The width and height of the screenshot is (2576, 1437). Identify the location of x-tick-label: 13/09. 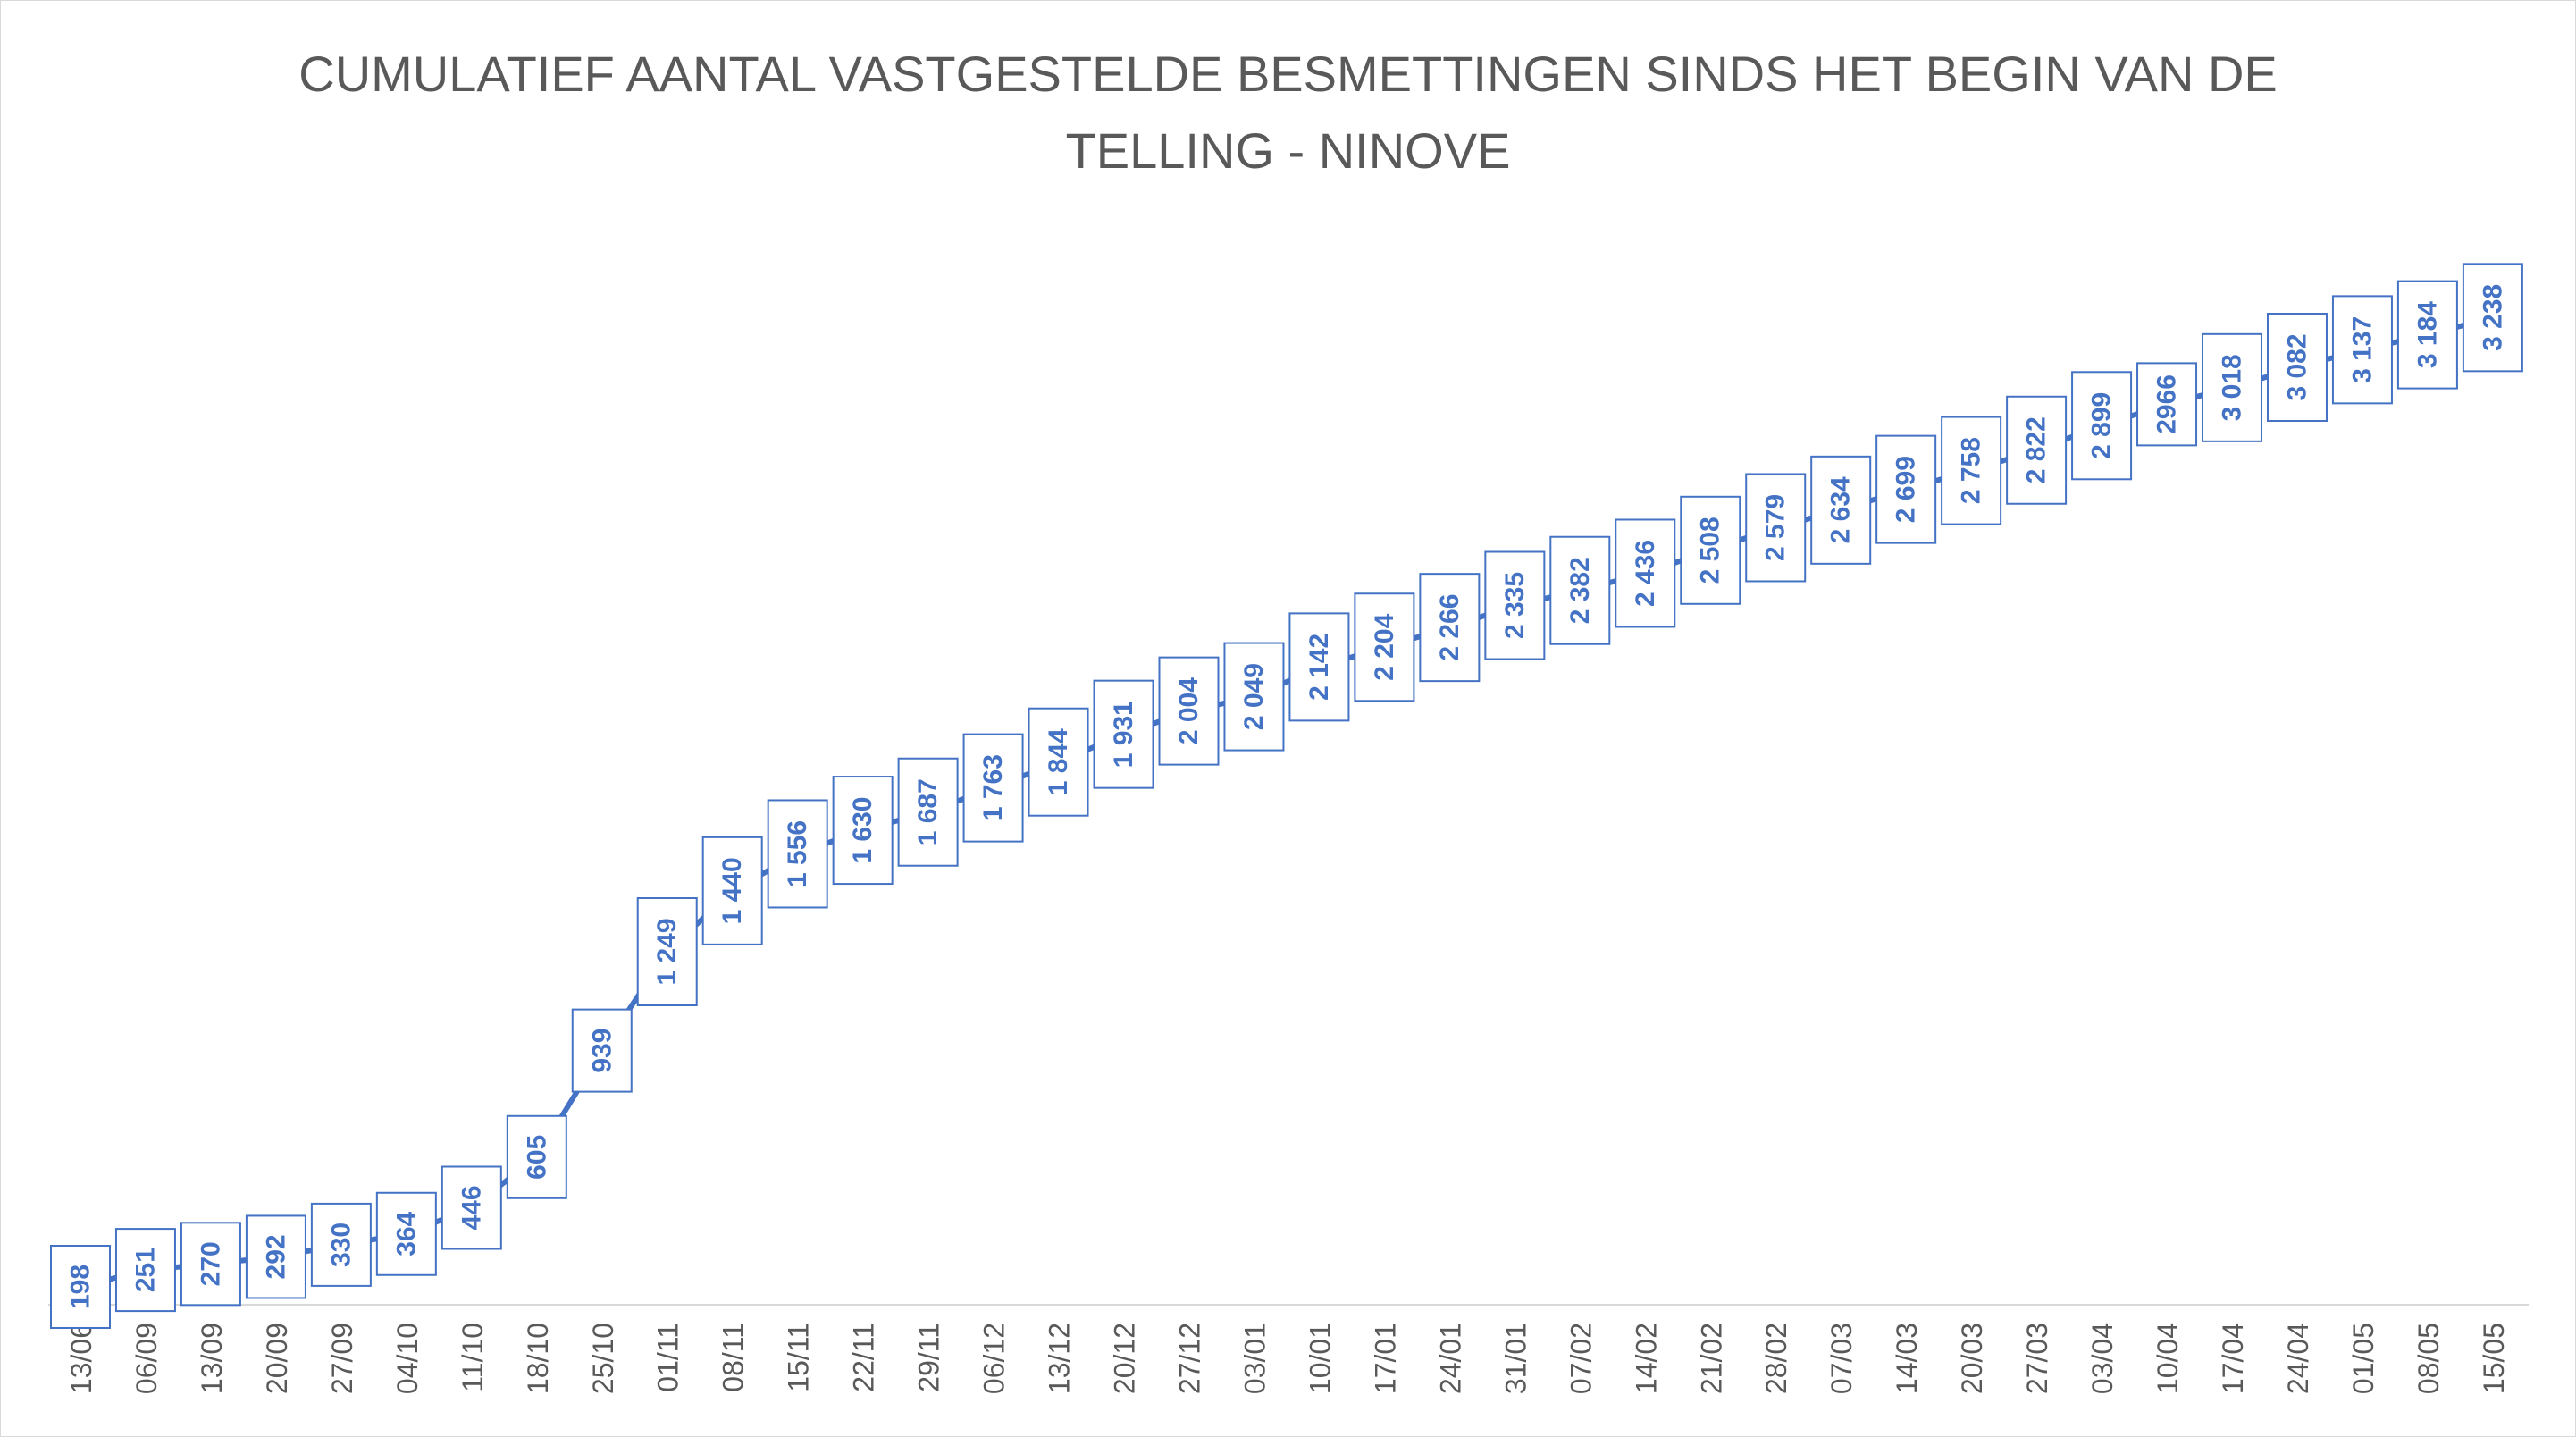
(212, 1358).